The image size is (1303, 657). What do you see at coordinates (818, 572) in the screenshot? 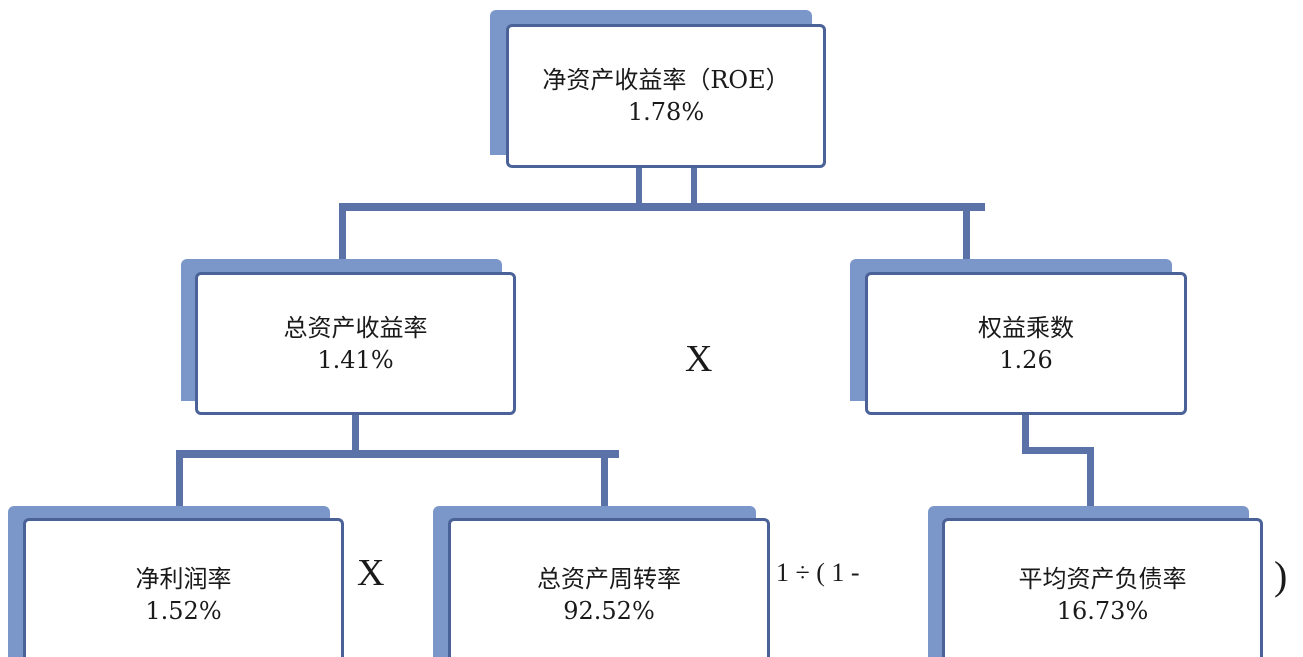
I see `reciprocal-prefix: 1 ÷ ( 1 -` at bounding box center [818, 572].